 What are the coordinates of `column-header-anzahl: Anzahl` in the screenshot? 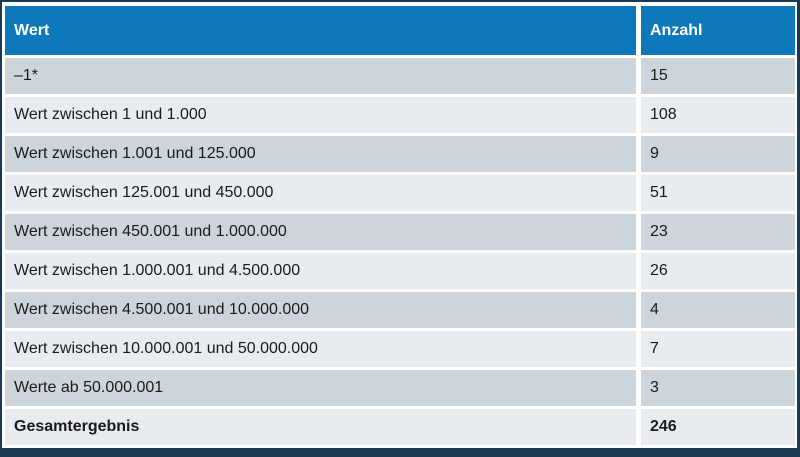 It's located at (718, 30).